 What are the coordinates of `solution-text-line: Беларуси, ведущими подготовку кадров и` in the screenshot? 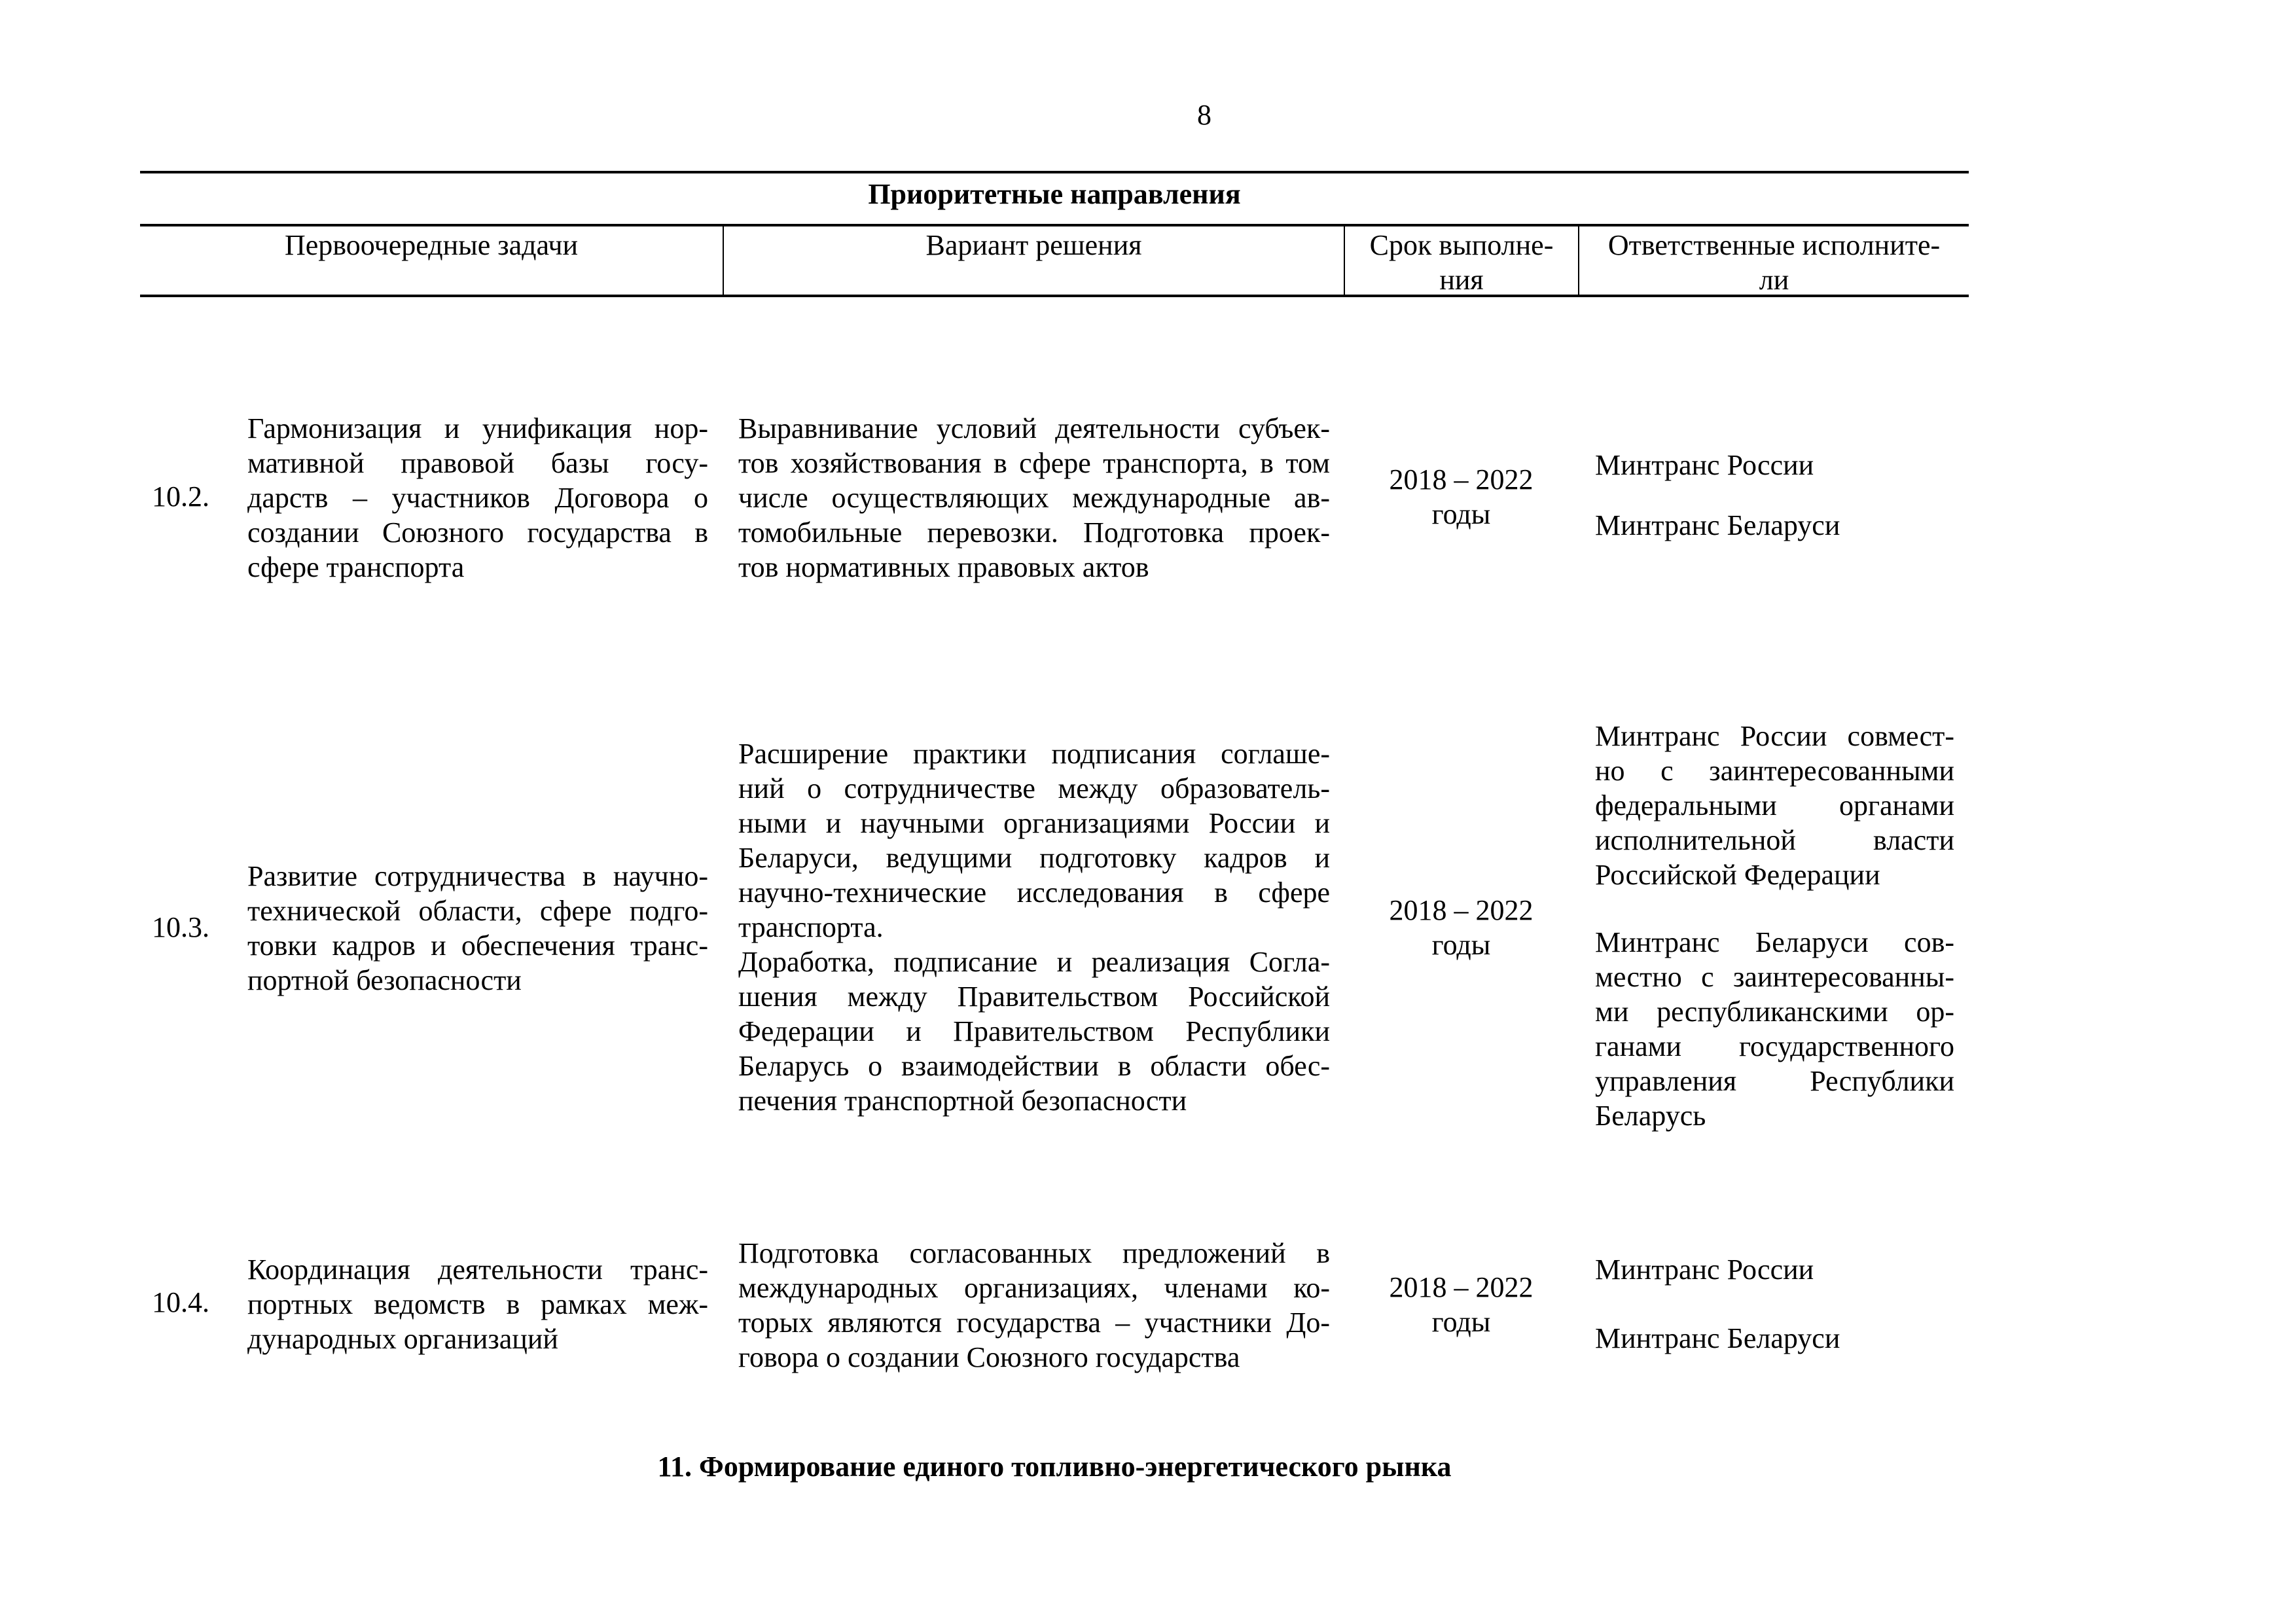 It's located at (1034, 858).